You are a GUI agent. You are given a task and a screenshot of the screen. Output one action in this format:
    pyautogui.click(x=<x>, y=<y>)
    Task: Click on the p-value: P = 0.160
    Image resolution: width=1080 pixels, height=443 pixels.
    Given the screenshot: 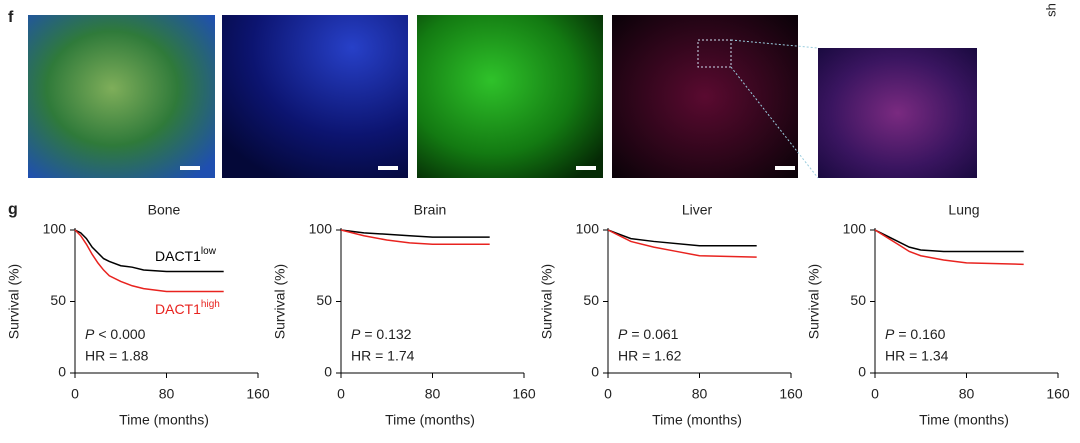 What is the action you would take?
    pyautogui.click(x=915, y=334)
    